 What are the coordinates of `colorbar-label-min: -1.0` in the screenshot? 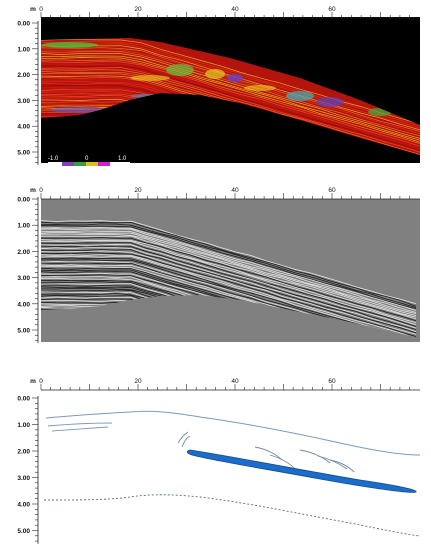 It's located at (53, 159).